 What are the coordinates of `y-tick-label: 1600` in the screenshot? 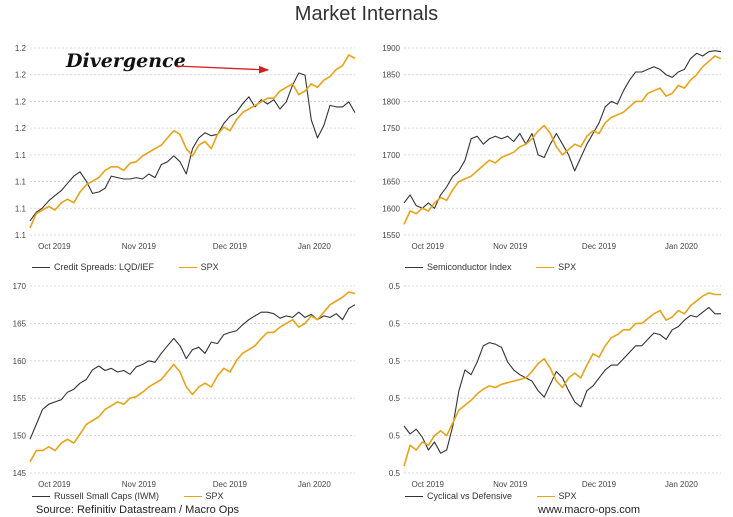 It's located at (391, 208).